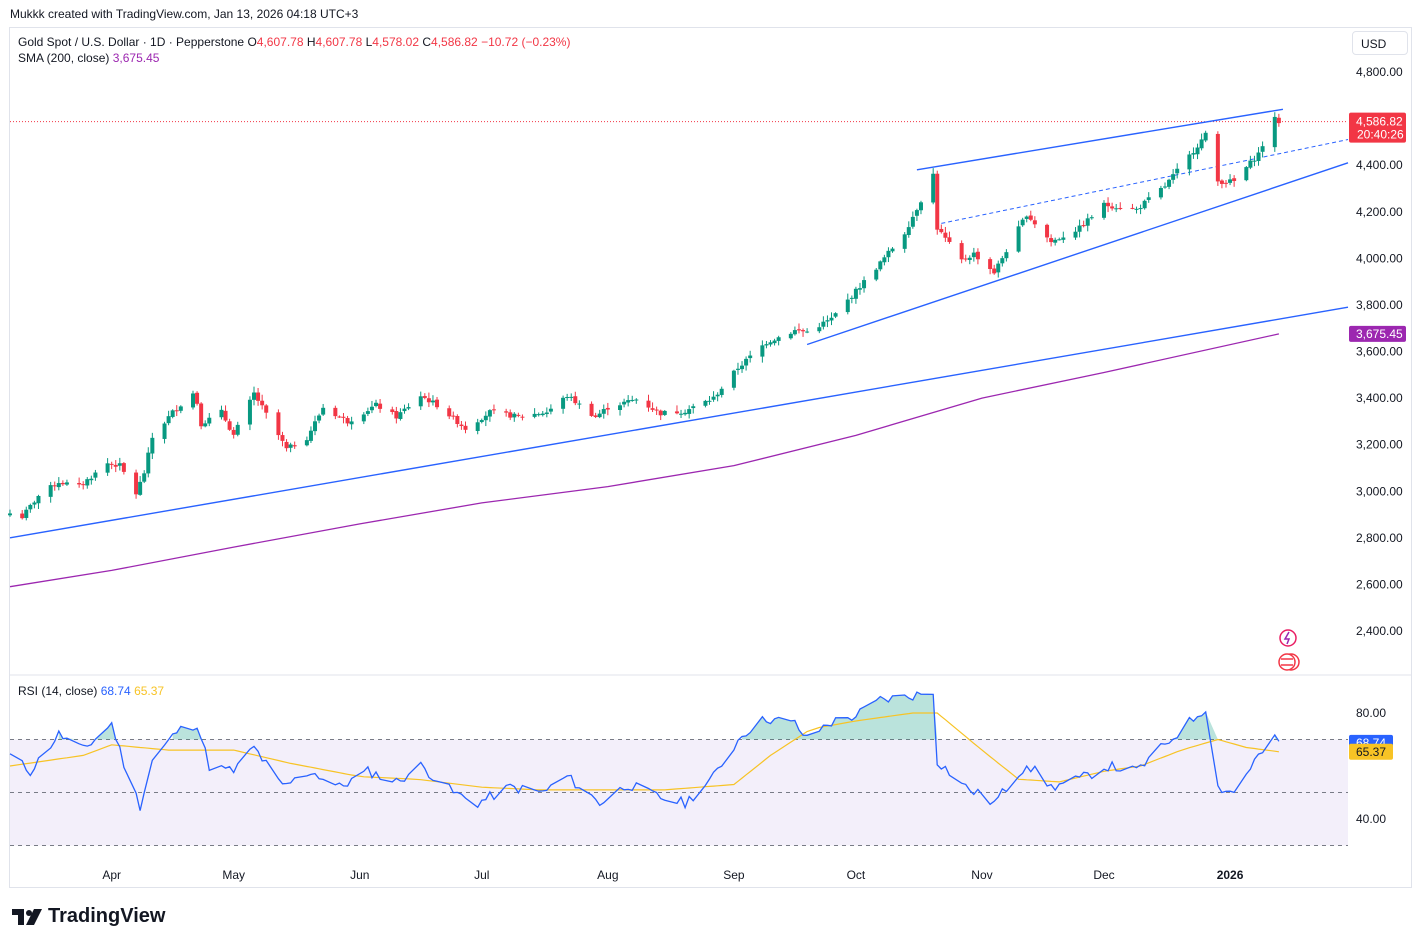  What do you see at coordinates (1379, 258) in the screenshot?
I see `price-axis-tick: 4,000.00` at bounding box center [1379, 258].